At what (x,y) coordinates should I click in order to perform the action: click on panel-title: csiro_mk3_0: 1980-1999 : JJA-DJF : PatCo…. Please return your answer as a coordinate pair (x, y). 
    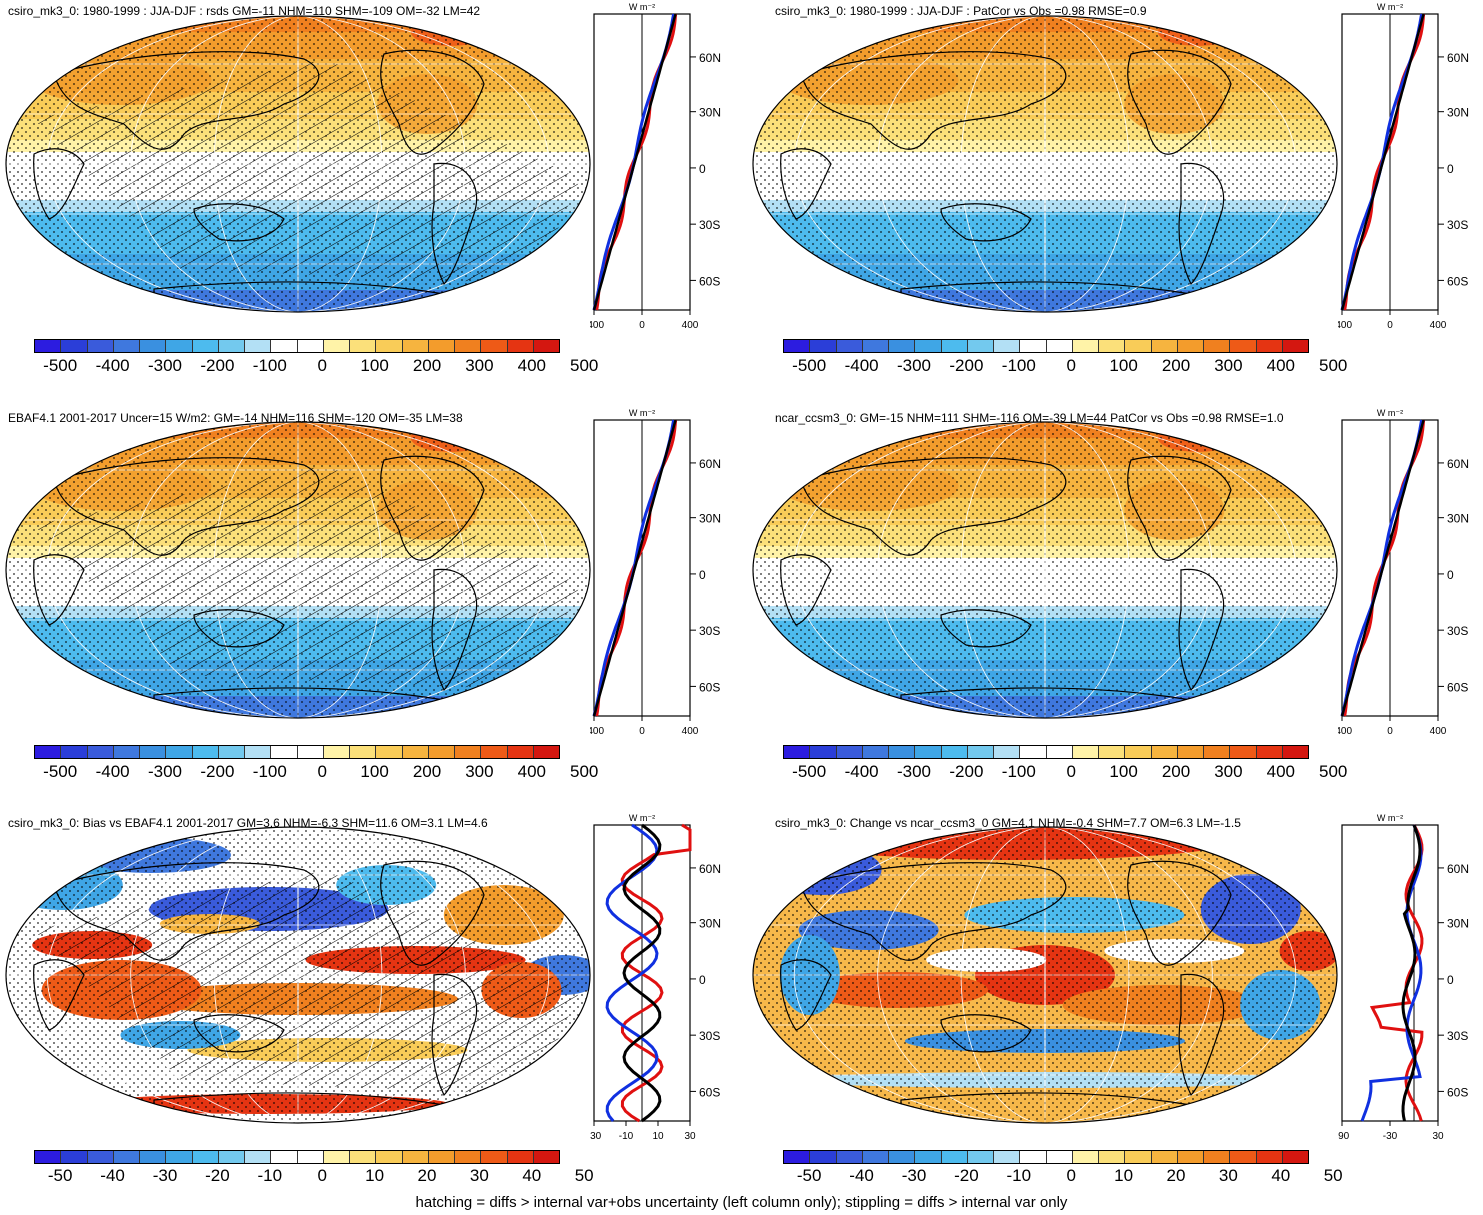
    Looking at the image, I should click on (961, 11).